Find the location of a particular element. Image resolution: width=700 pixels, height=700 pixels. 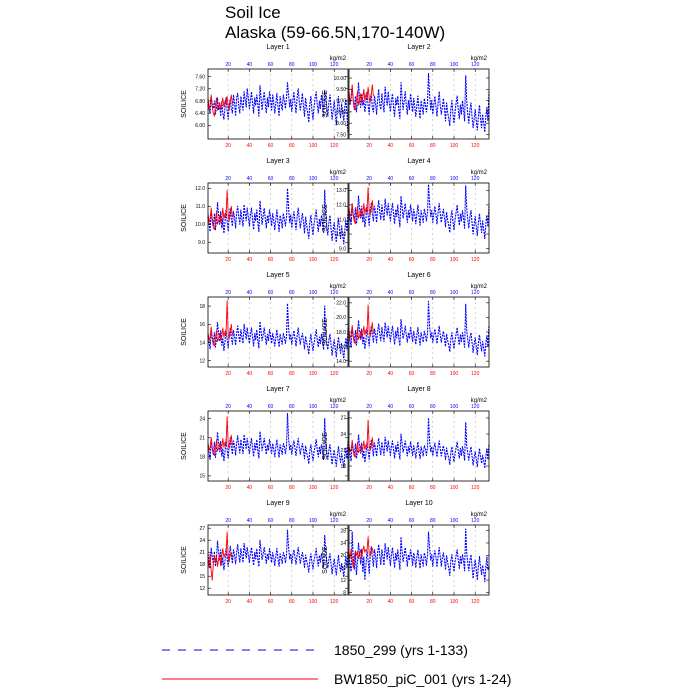

y-tick-label: 18 is located at coordinates (202, 307).